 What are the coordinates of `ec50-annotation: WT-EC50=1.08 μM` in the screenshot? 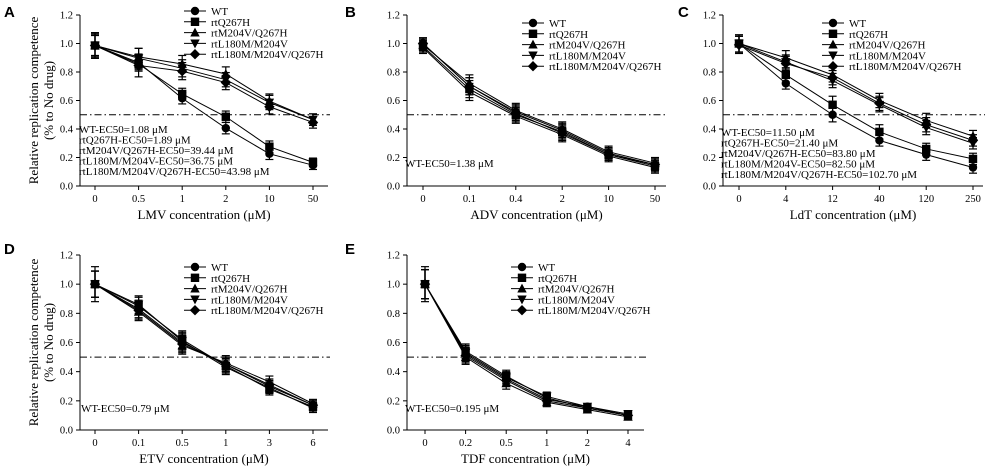 It's located at (123, 130).